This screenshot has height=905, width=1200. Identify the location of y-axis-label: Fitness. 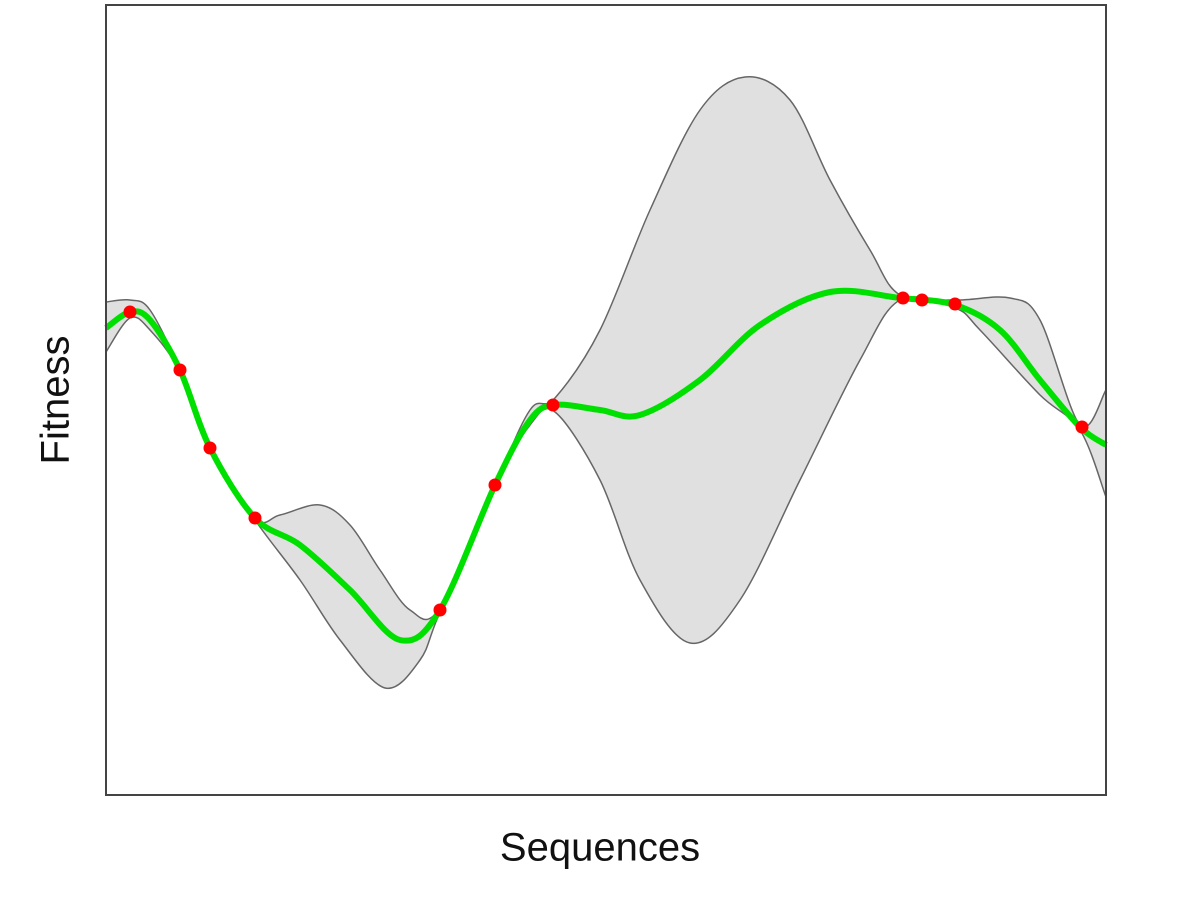
(56, 400).